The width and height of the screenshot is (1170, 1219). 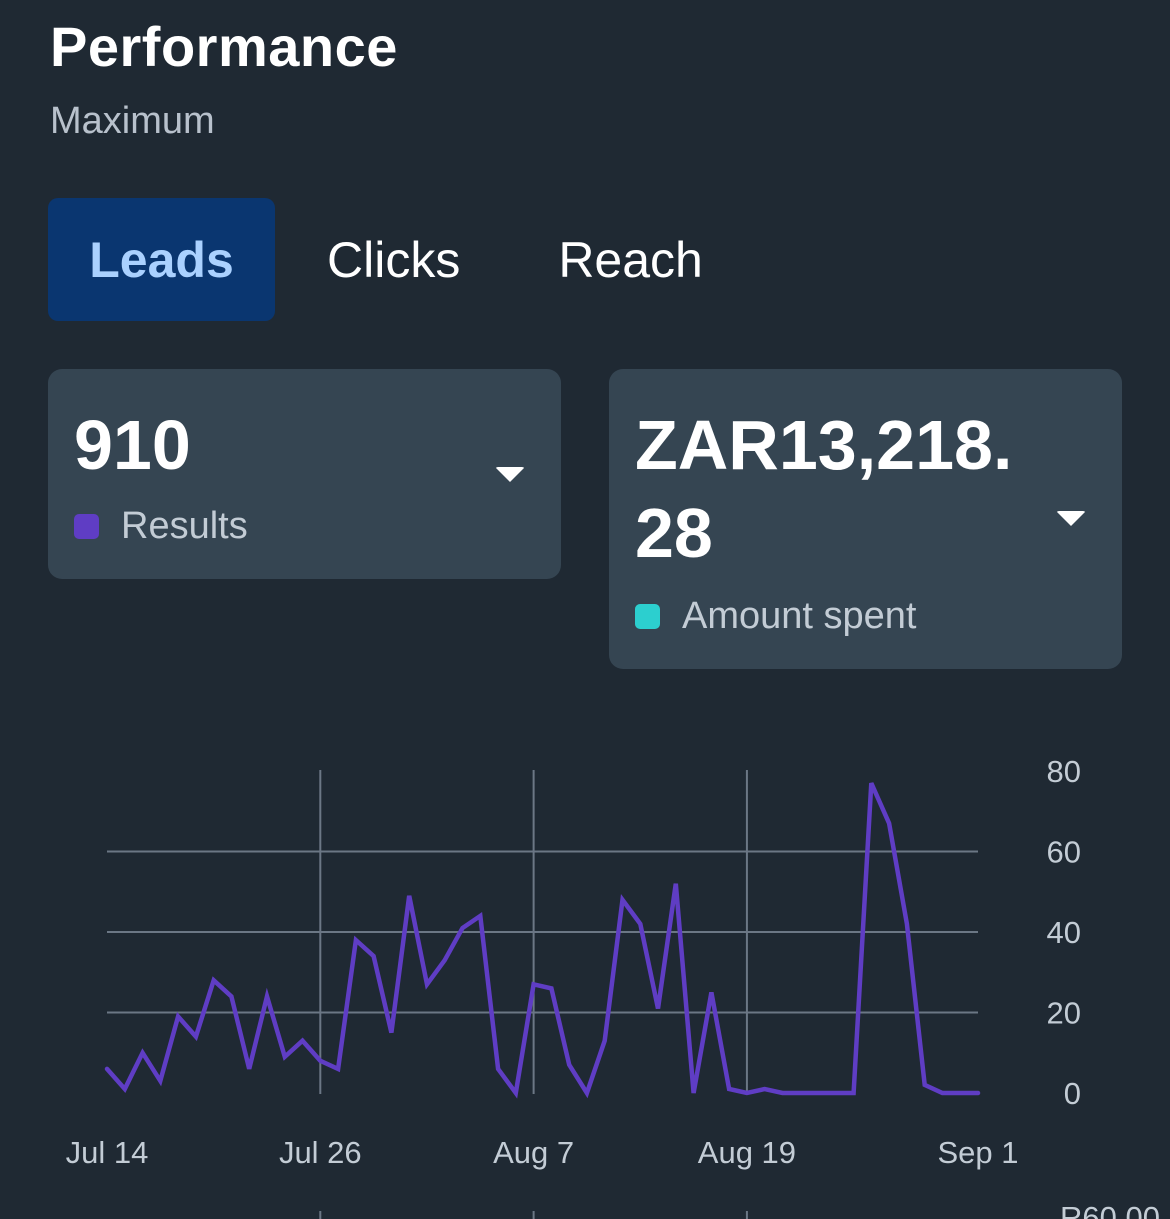 I want to click on amount-spent-color-swatch, so click(x=647, y=616).